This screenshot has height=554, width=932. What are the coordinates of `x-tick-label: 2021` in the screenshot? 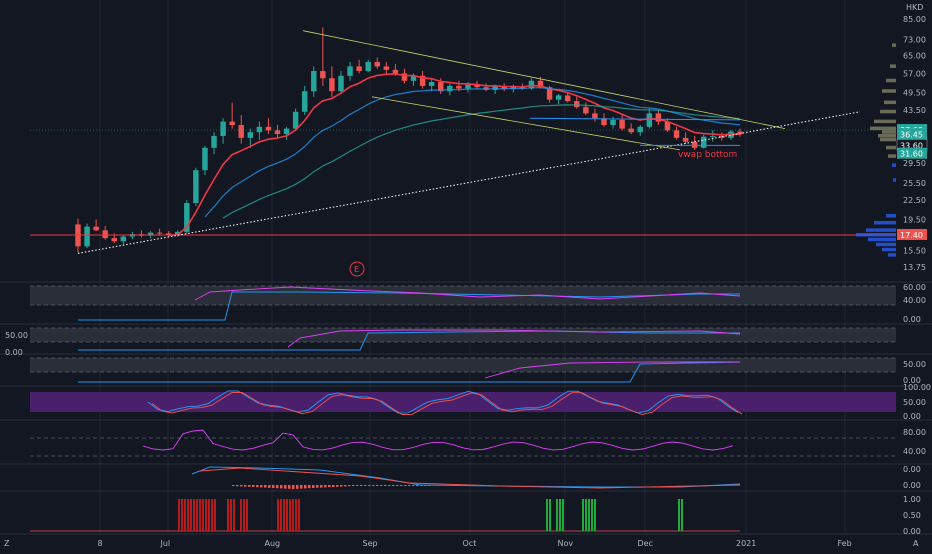 It's located at (746, 543).